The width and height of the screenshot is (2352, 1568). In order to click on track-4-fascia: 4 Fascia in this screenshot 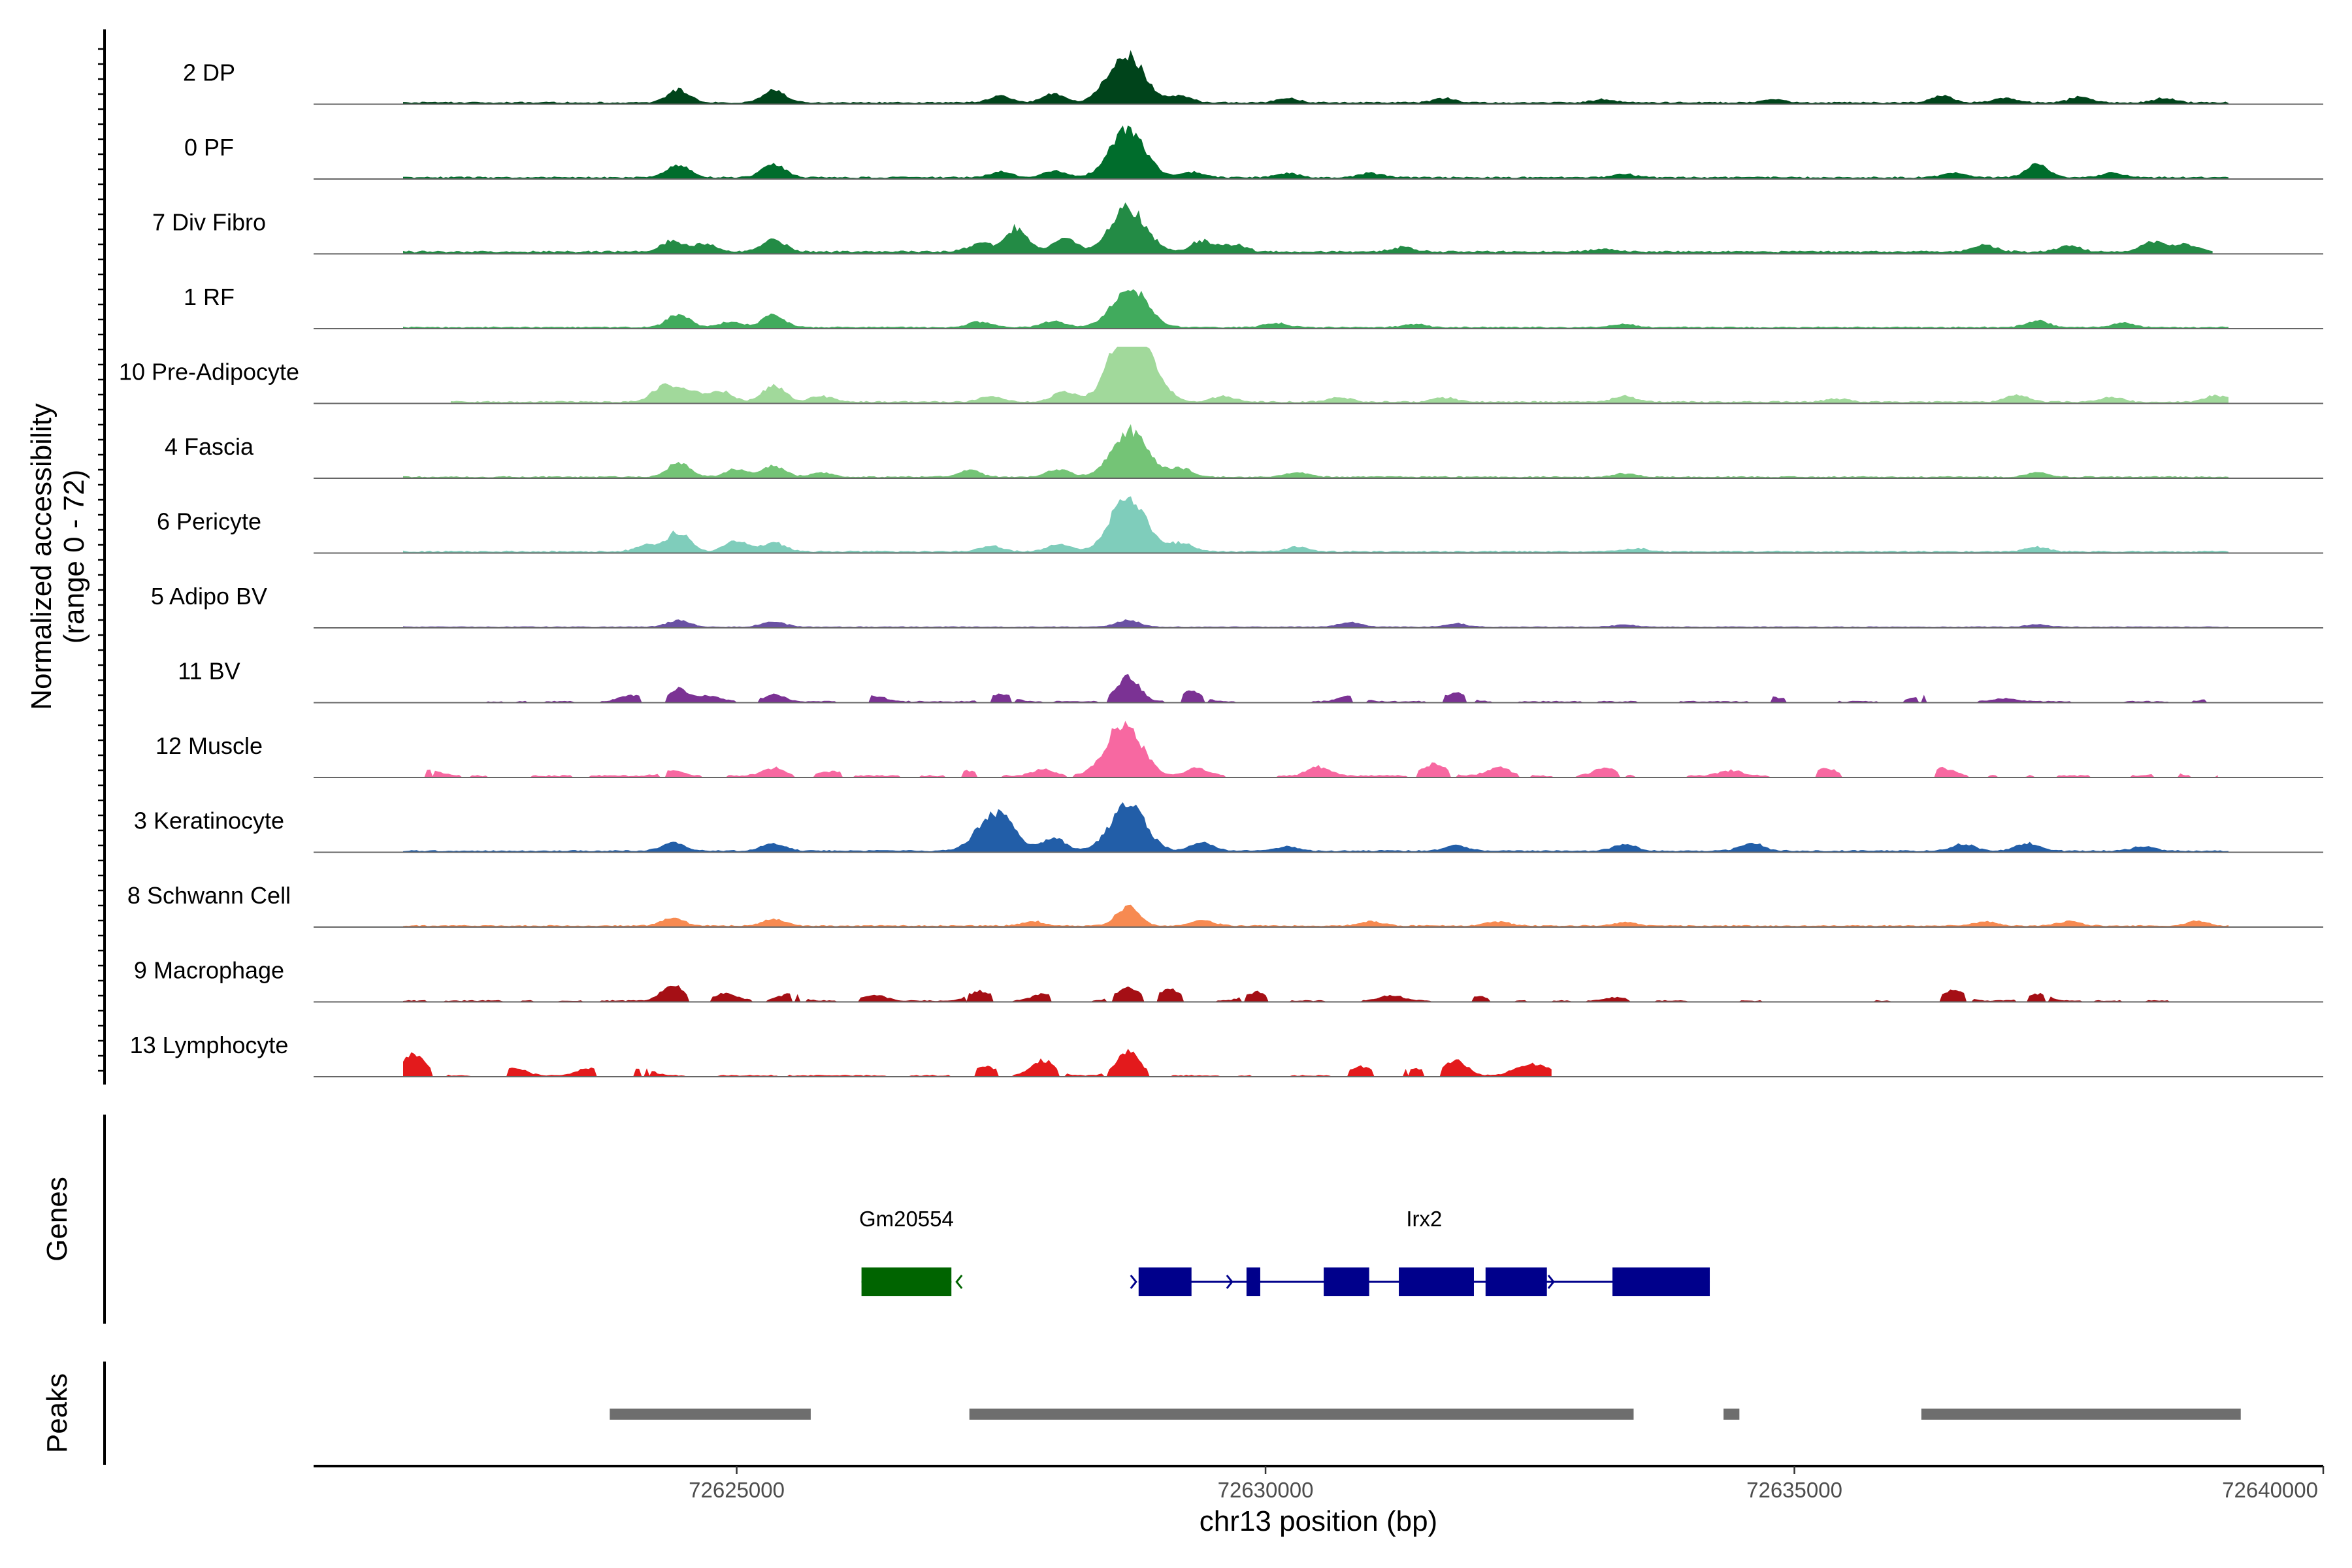, I will do `click(1244, 451)`.